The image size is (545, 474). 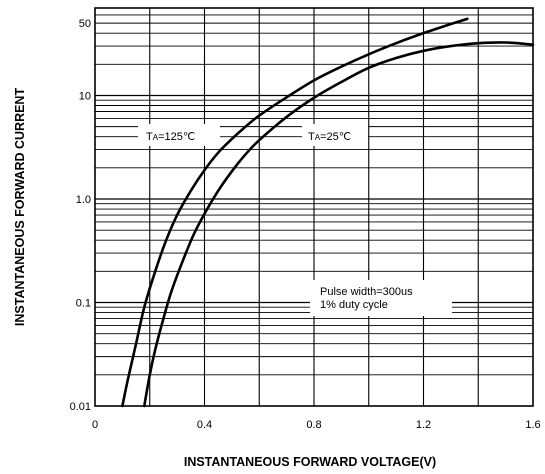 I want to click on x-tick-label: 1.2, so click(x=423, y=425).